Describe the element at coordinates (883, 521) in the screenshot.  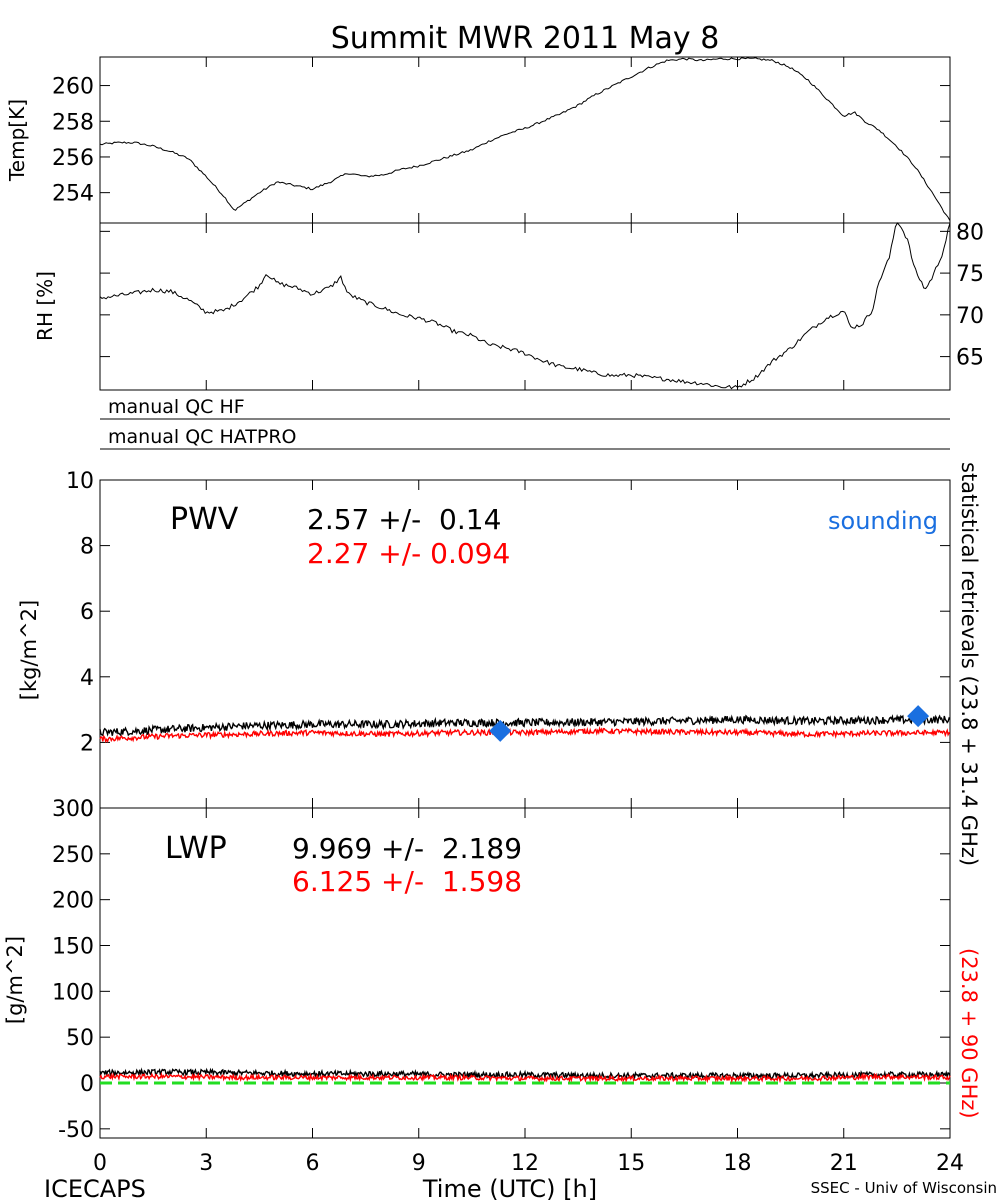
I see `pwv-legend-sounding: sounding` at that location.